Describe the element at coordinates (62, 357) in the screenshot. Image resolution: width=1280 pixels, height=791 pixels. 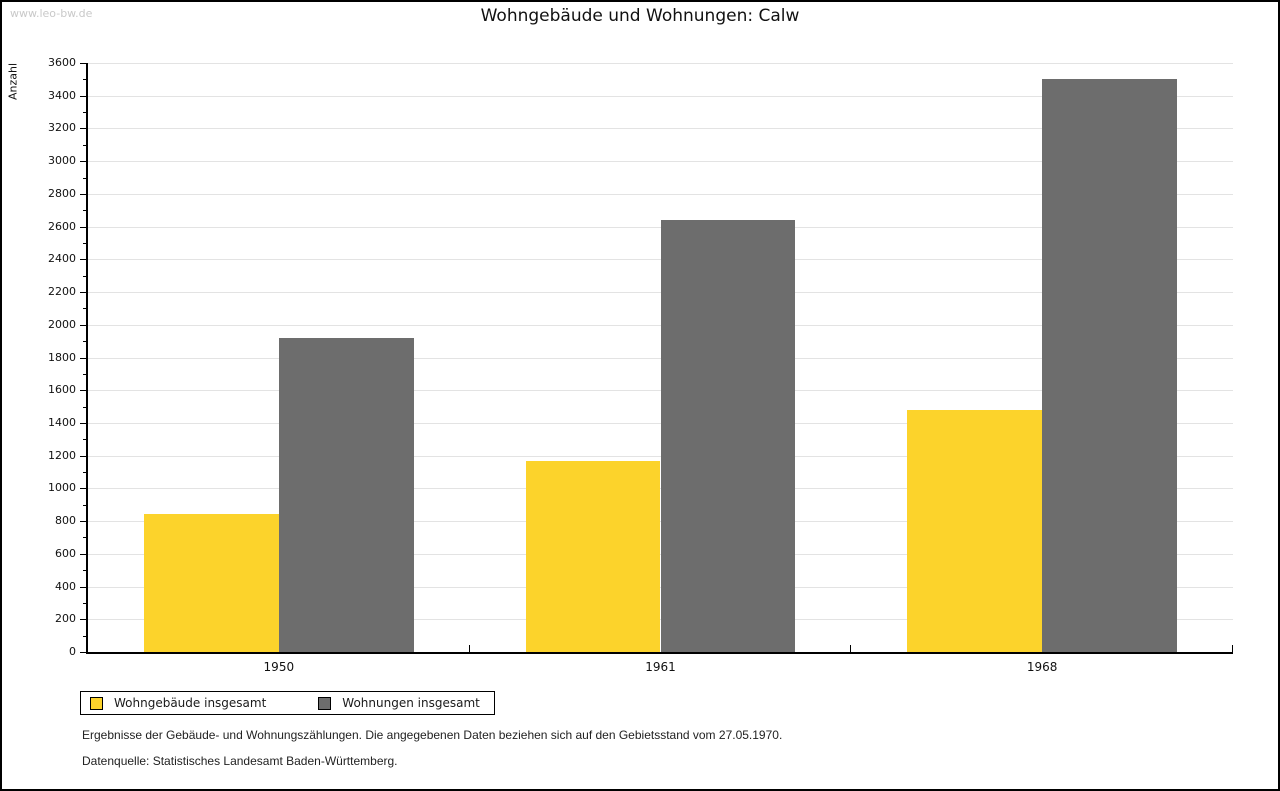
I see `y-tick-label: 1800` at that location.